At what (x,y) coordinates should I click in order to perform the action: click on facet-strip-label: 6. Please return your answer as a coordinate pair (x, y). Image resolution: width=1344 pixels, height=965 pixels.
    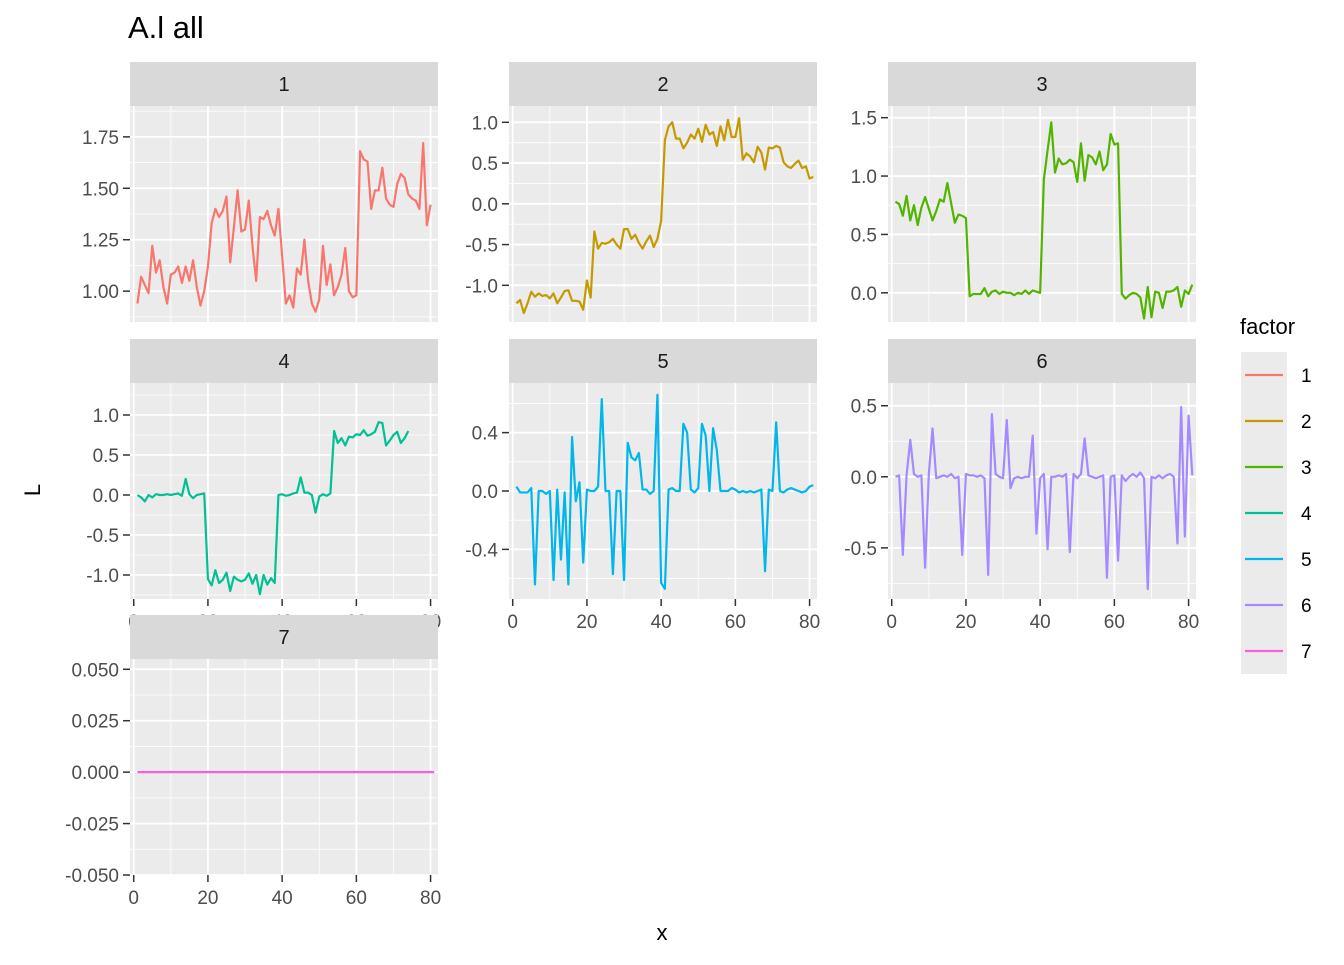
    Looking at the image, I should click on (1041, 362).